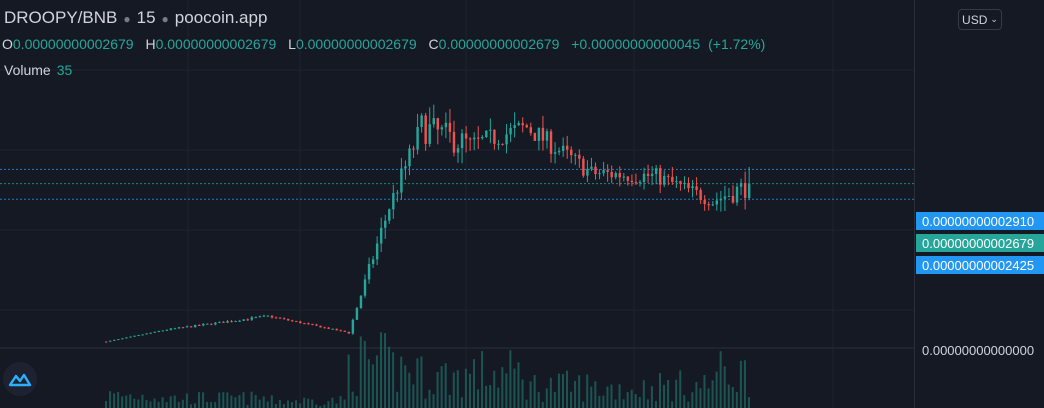 This screenshot has width=1044, height=408. Describe the element at coordinates (20, 379) in the screenshot. I see `poocoin-logo-icon` at that location.